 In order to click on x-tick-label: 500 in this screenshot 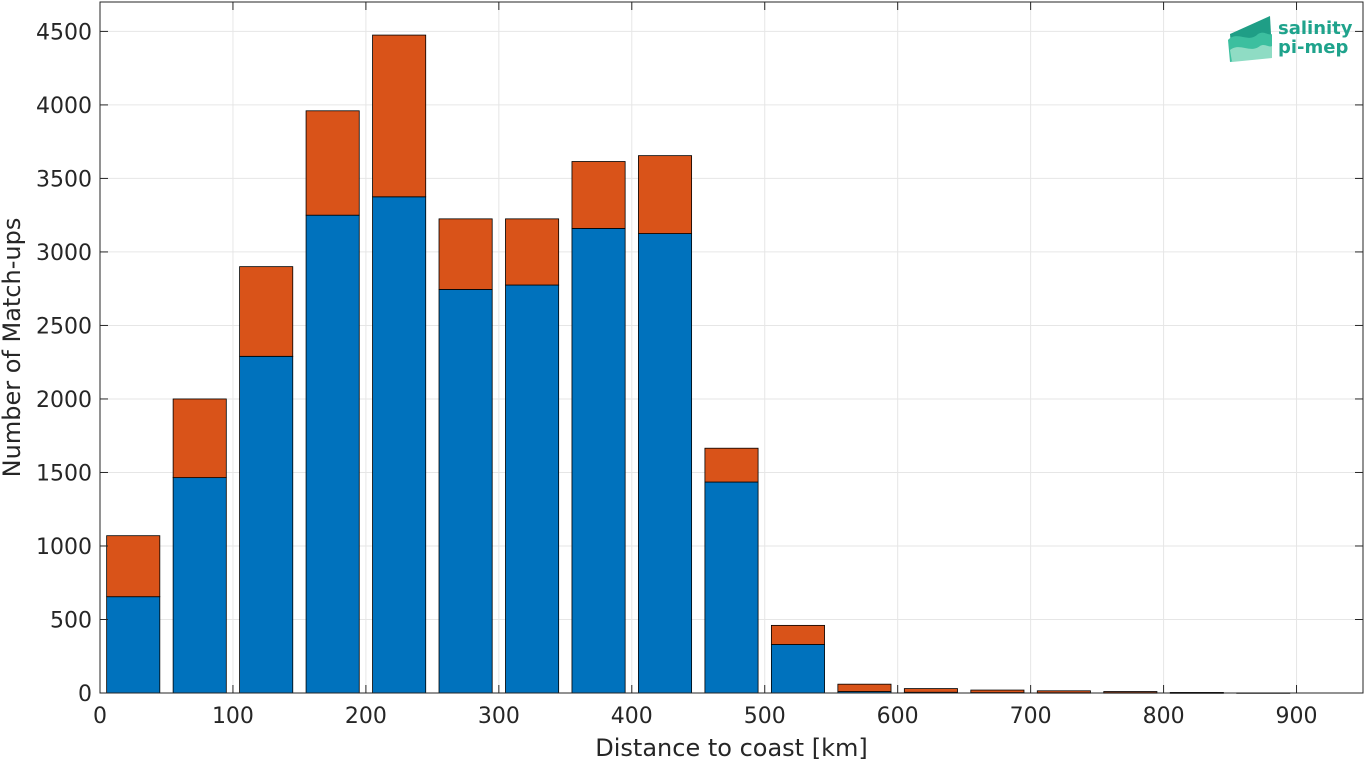, I will do `click(765, 716)`.